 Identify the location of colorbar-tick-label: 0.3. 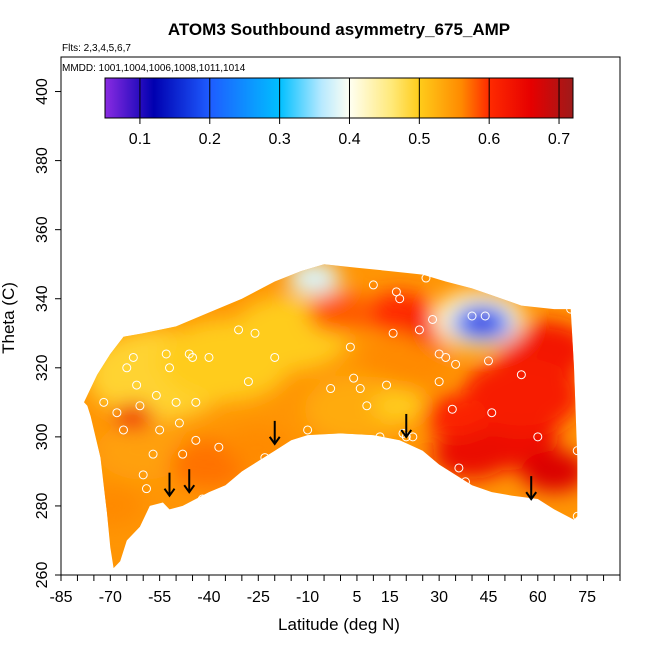
(280, 139).